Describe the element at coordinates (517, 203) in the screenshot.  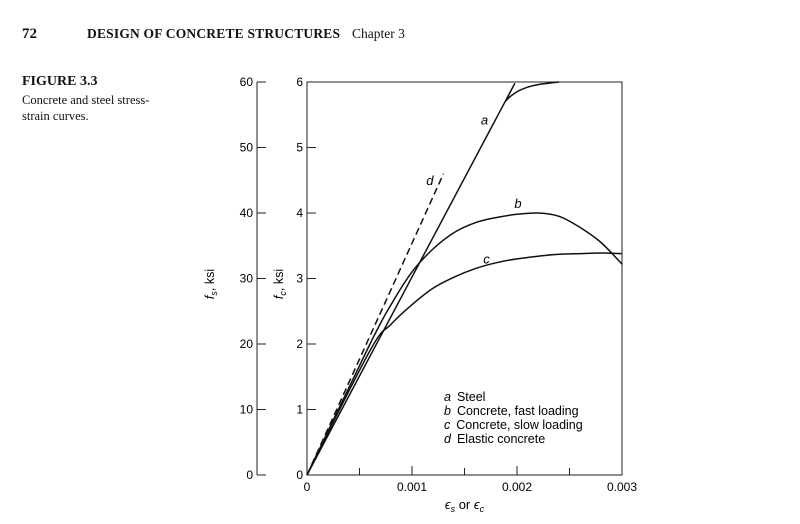
I see `curve-label-b: b` at that location.